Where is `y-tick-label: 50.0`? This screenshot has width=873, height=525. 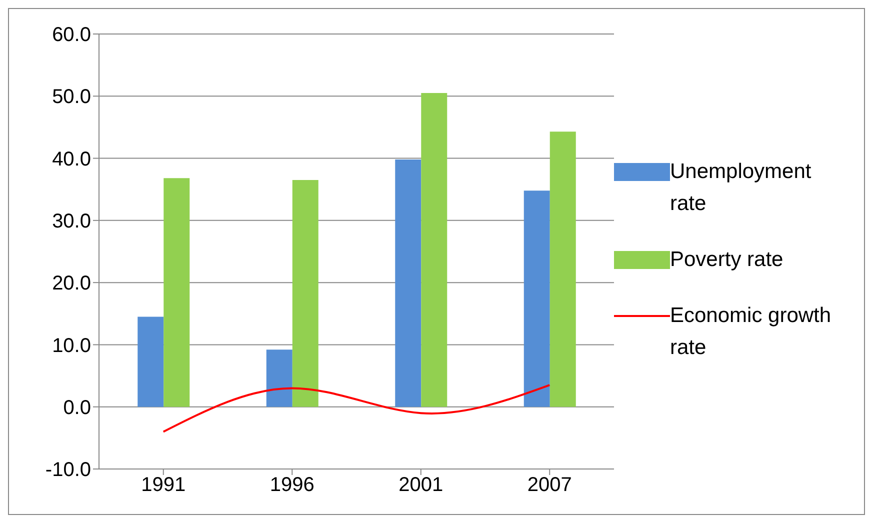
y-tick-label: 50.0 is located at coordinates (71, 97).